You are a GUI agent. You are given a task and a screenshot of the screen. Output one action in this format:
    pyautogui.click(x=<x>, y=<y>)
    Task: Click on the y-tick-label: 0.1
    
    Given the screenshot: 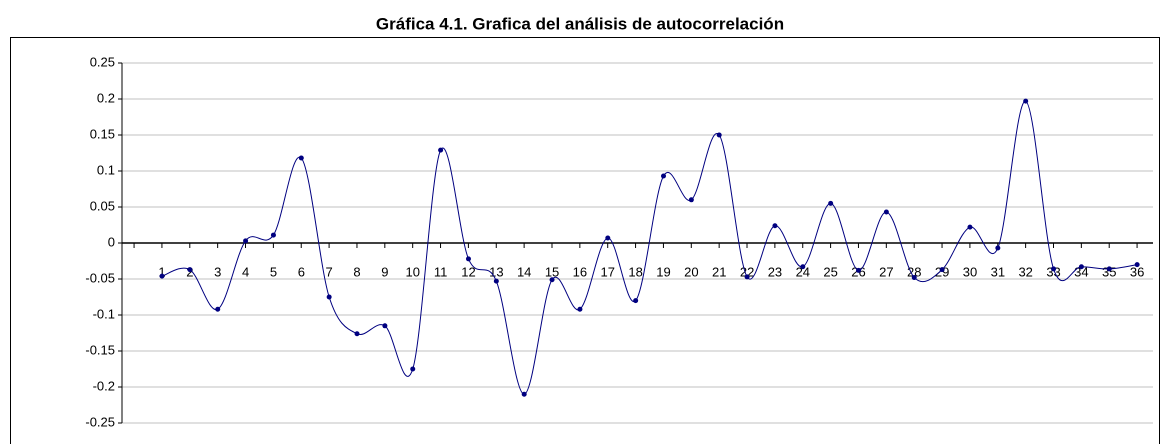 What is the action you would take?
    pyautogui.click(x=106, y=169)
    